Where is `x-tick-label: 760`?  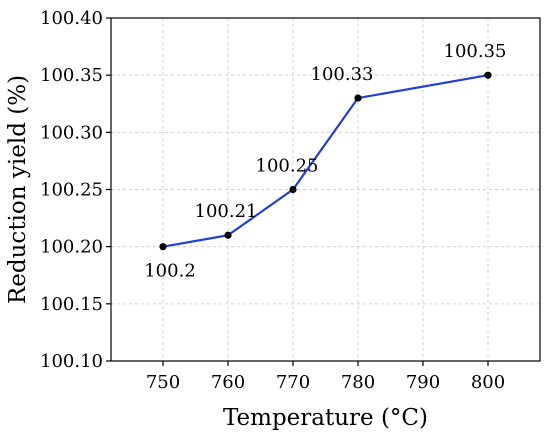 x-tick-label: 760 is located at coordinates (228, 382).